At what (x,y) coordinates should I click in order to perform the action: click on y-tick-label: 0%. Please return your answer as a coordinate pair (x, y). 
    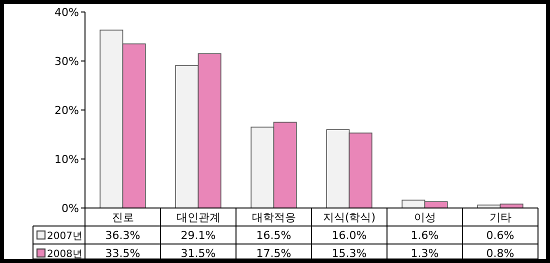
    Looking at the image, I should click on (70, 208).